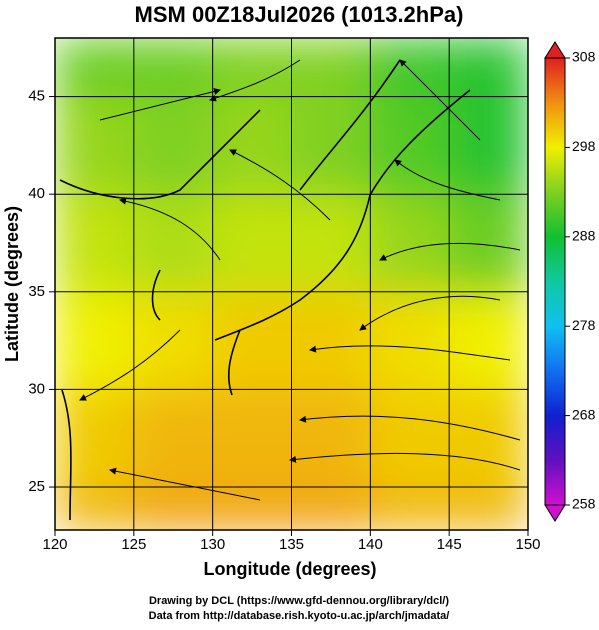  What do you see at coordinates (584, 414) in the screenshot?
I see `colorbar-tick-label: 268` at bounding box center [584, 414].